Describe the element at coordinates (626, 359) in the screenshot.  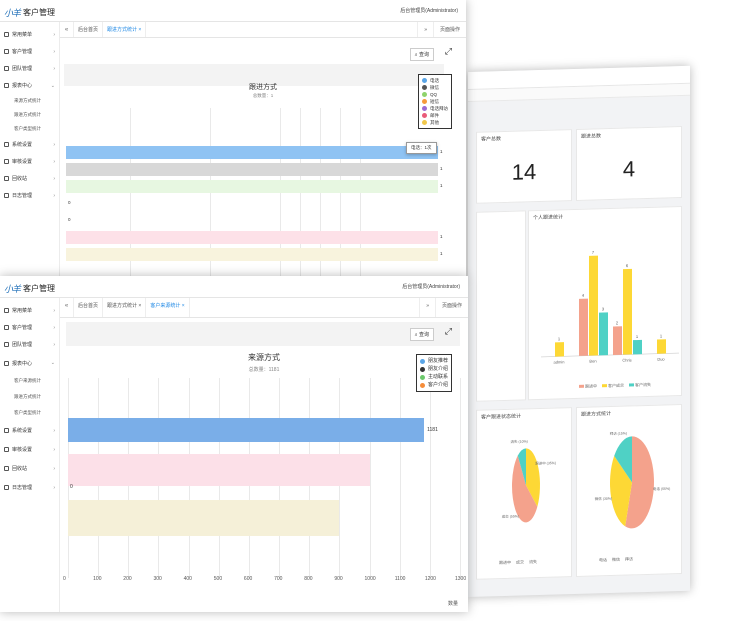
I see `x-tick-label: Chris` at that location.